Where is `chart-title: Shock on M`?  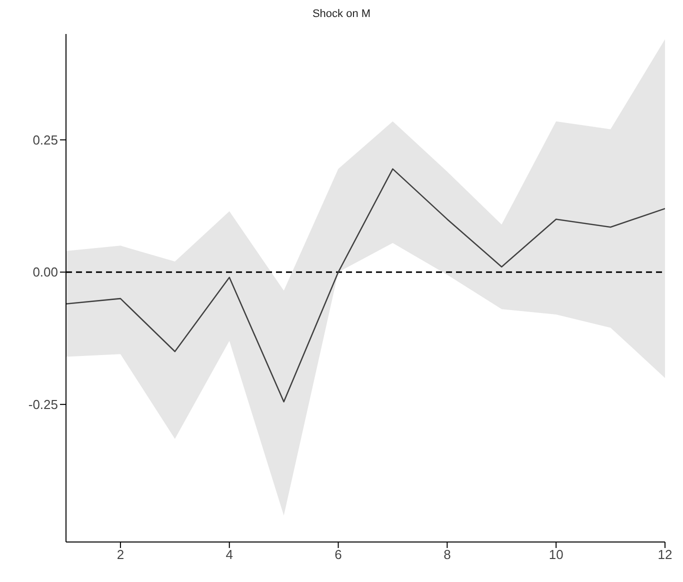 chart-title: Shock on M is located at coordinates (341, 15).